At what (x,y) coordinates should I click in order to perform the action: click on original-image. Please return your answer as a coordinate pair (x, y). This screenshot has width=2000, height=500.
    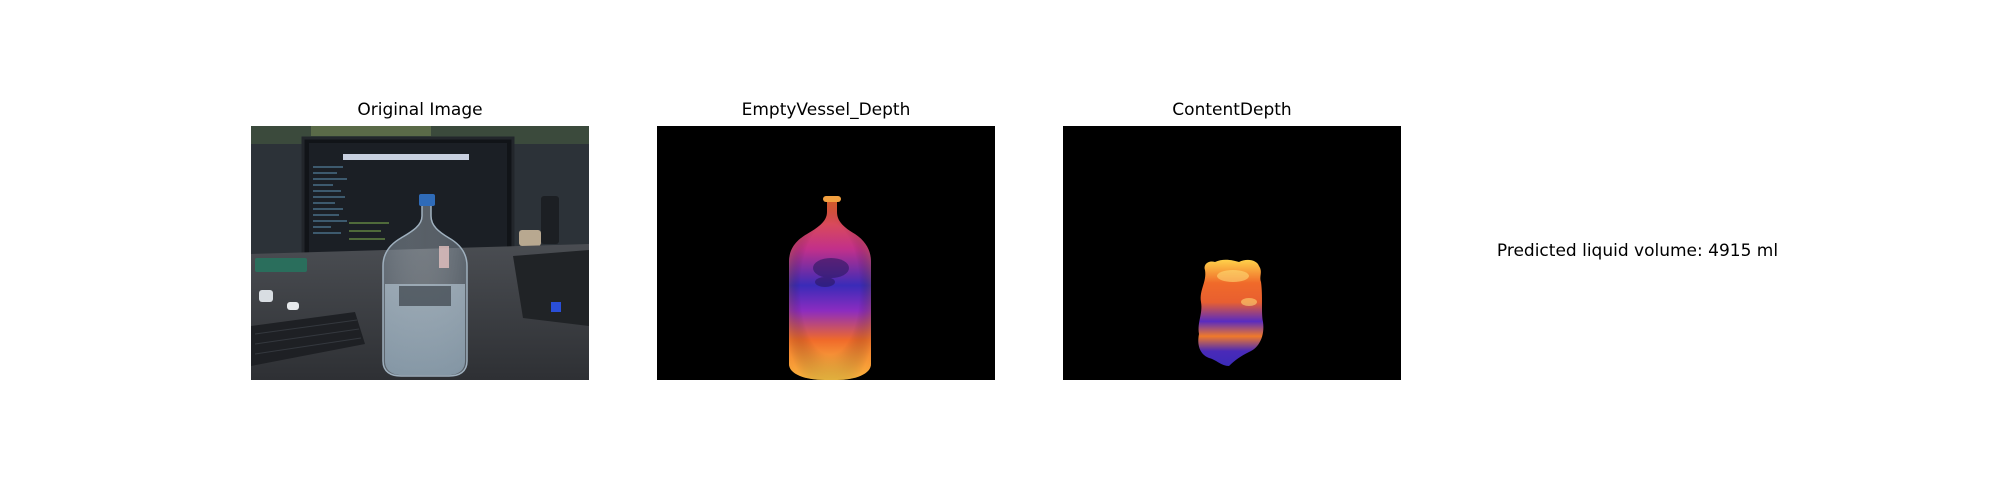
    Looking at the image, I should click on (420, 253).